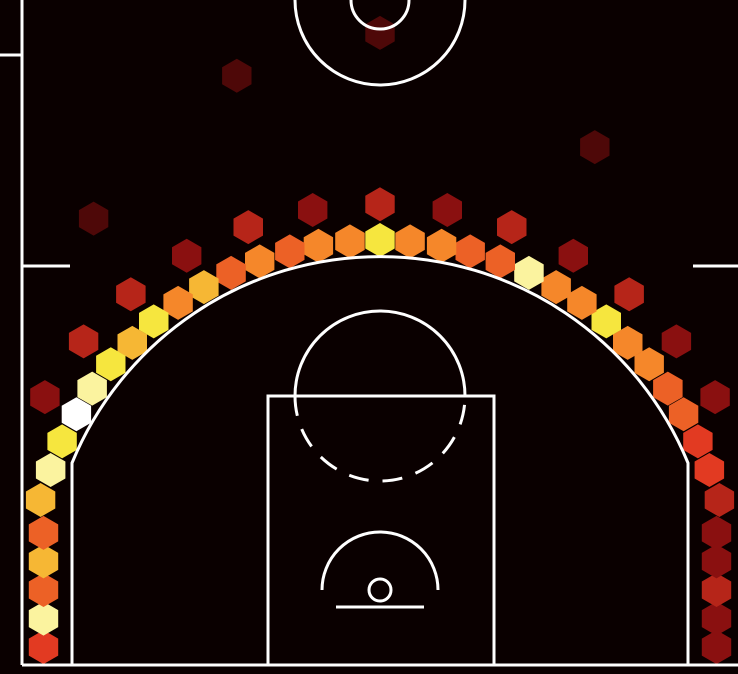  I want to click on paint, so click(381, 530).